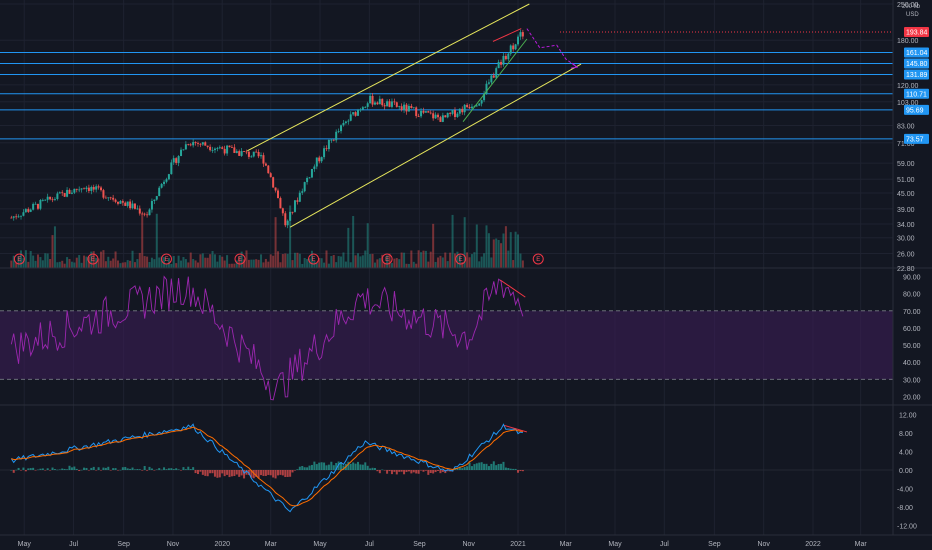 This screenshot has width=932, height=550. What do you see at coordinates (388, 77) in the screenshot?
I see `channel-upper-line` at bounding box center [388, 77].